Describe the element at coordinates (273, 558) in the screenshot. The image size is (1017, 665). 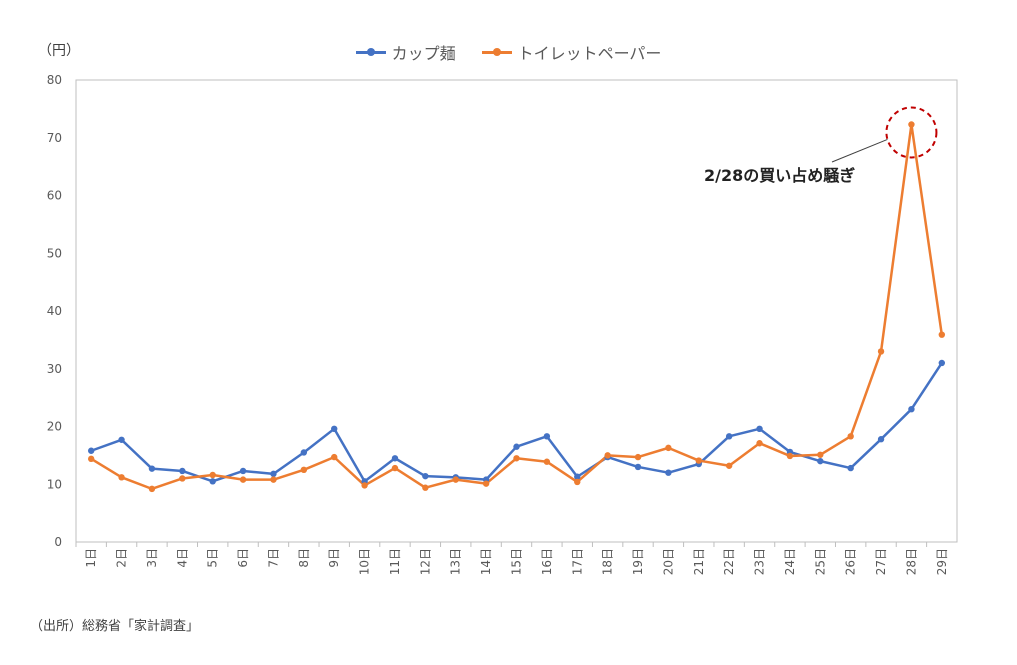
I see `x-tick-label: 7日` at that location.